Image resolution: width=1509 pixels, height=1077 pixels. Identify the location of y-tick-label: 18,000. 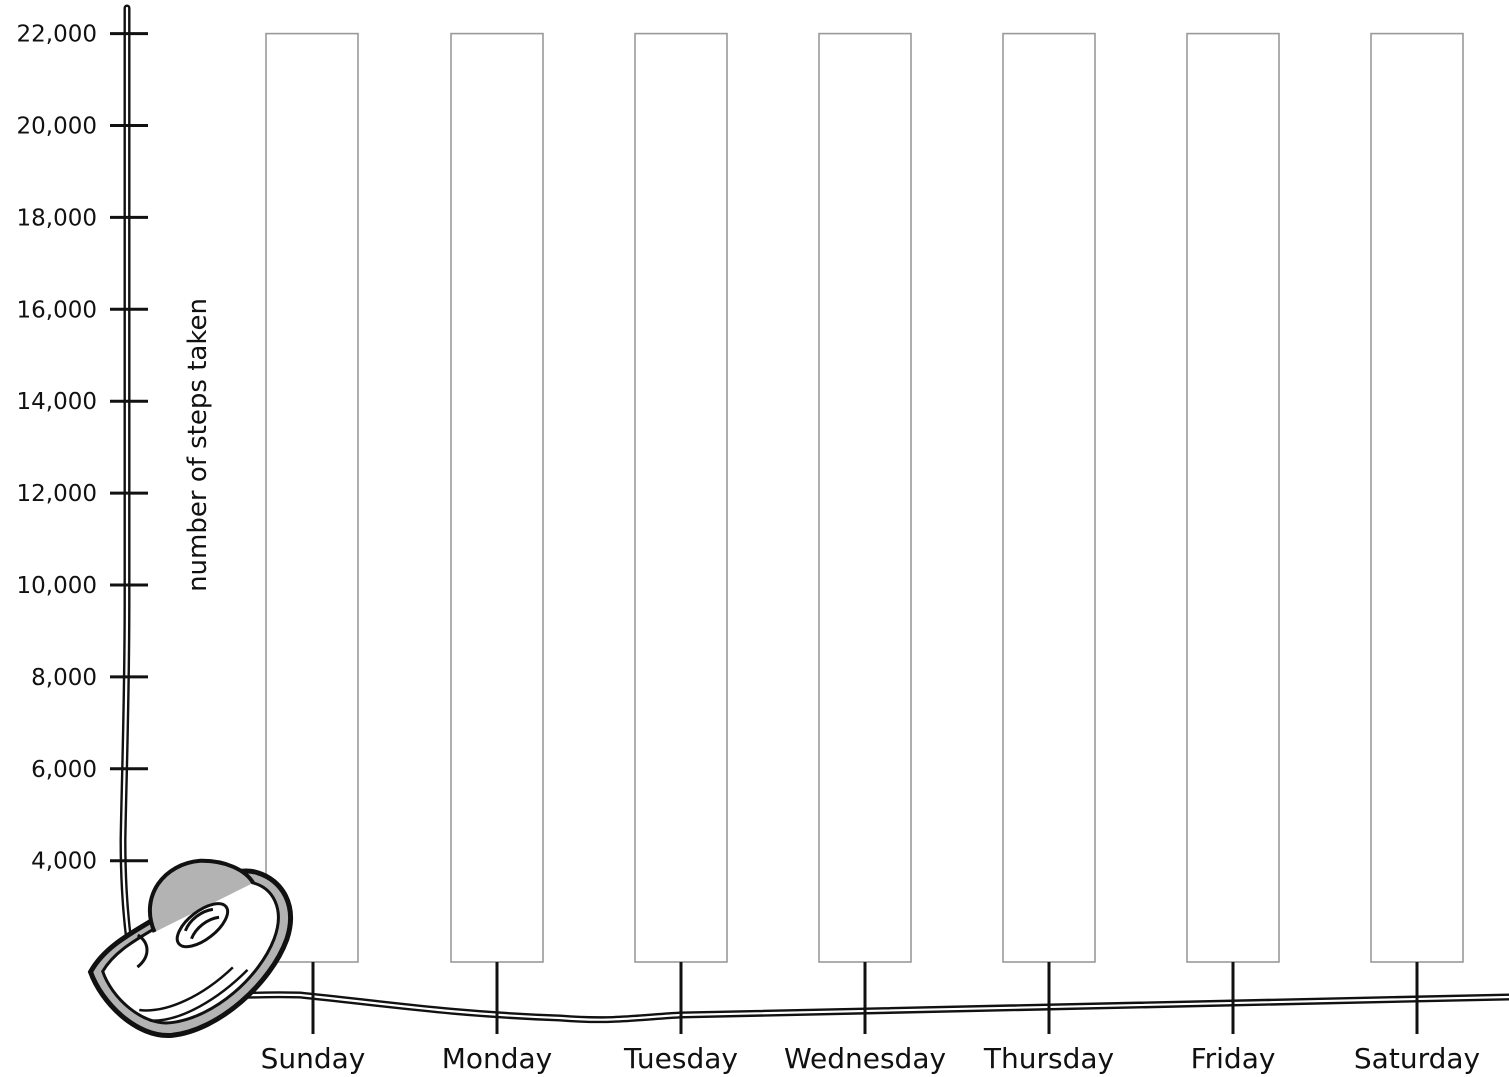
(57, 218).